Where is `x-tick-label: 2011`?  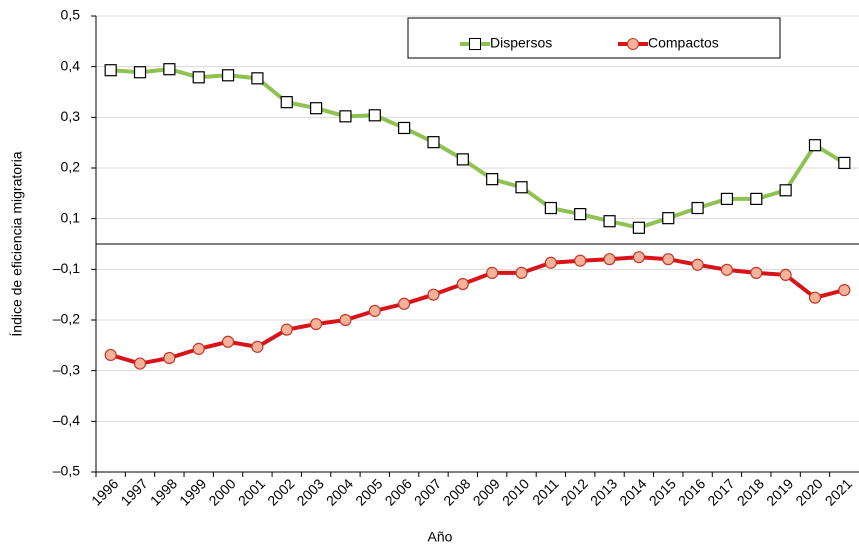
x-tick-label: 2011 is located at coordinates (545, 491).